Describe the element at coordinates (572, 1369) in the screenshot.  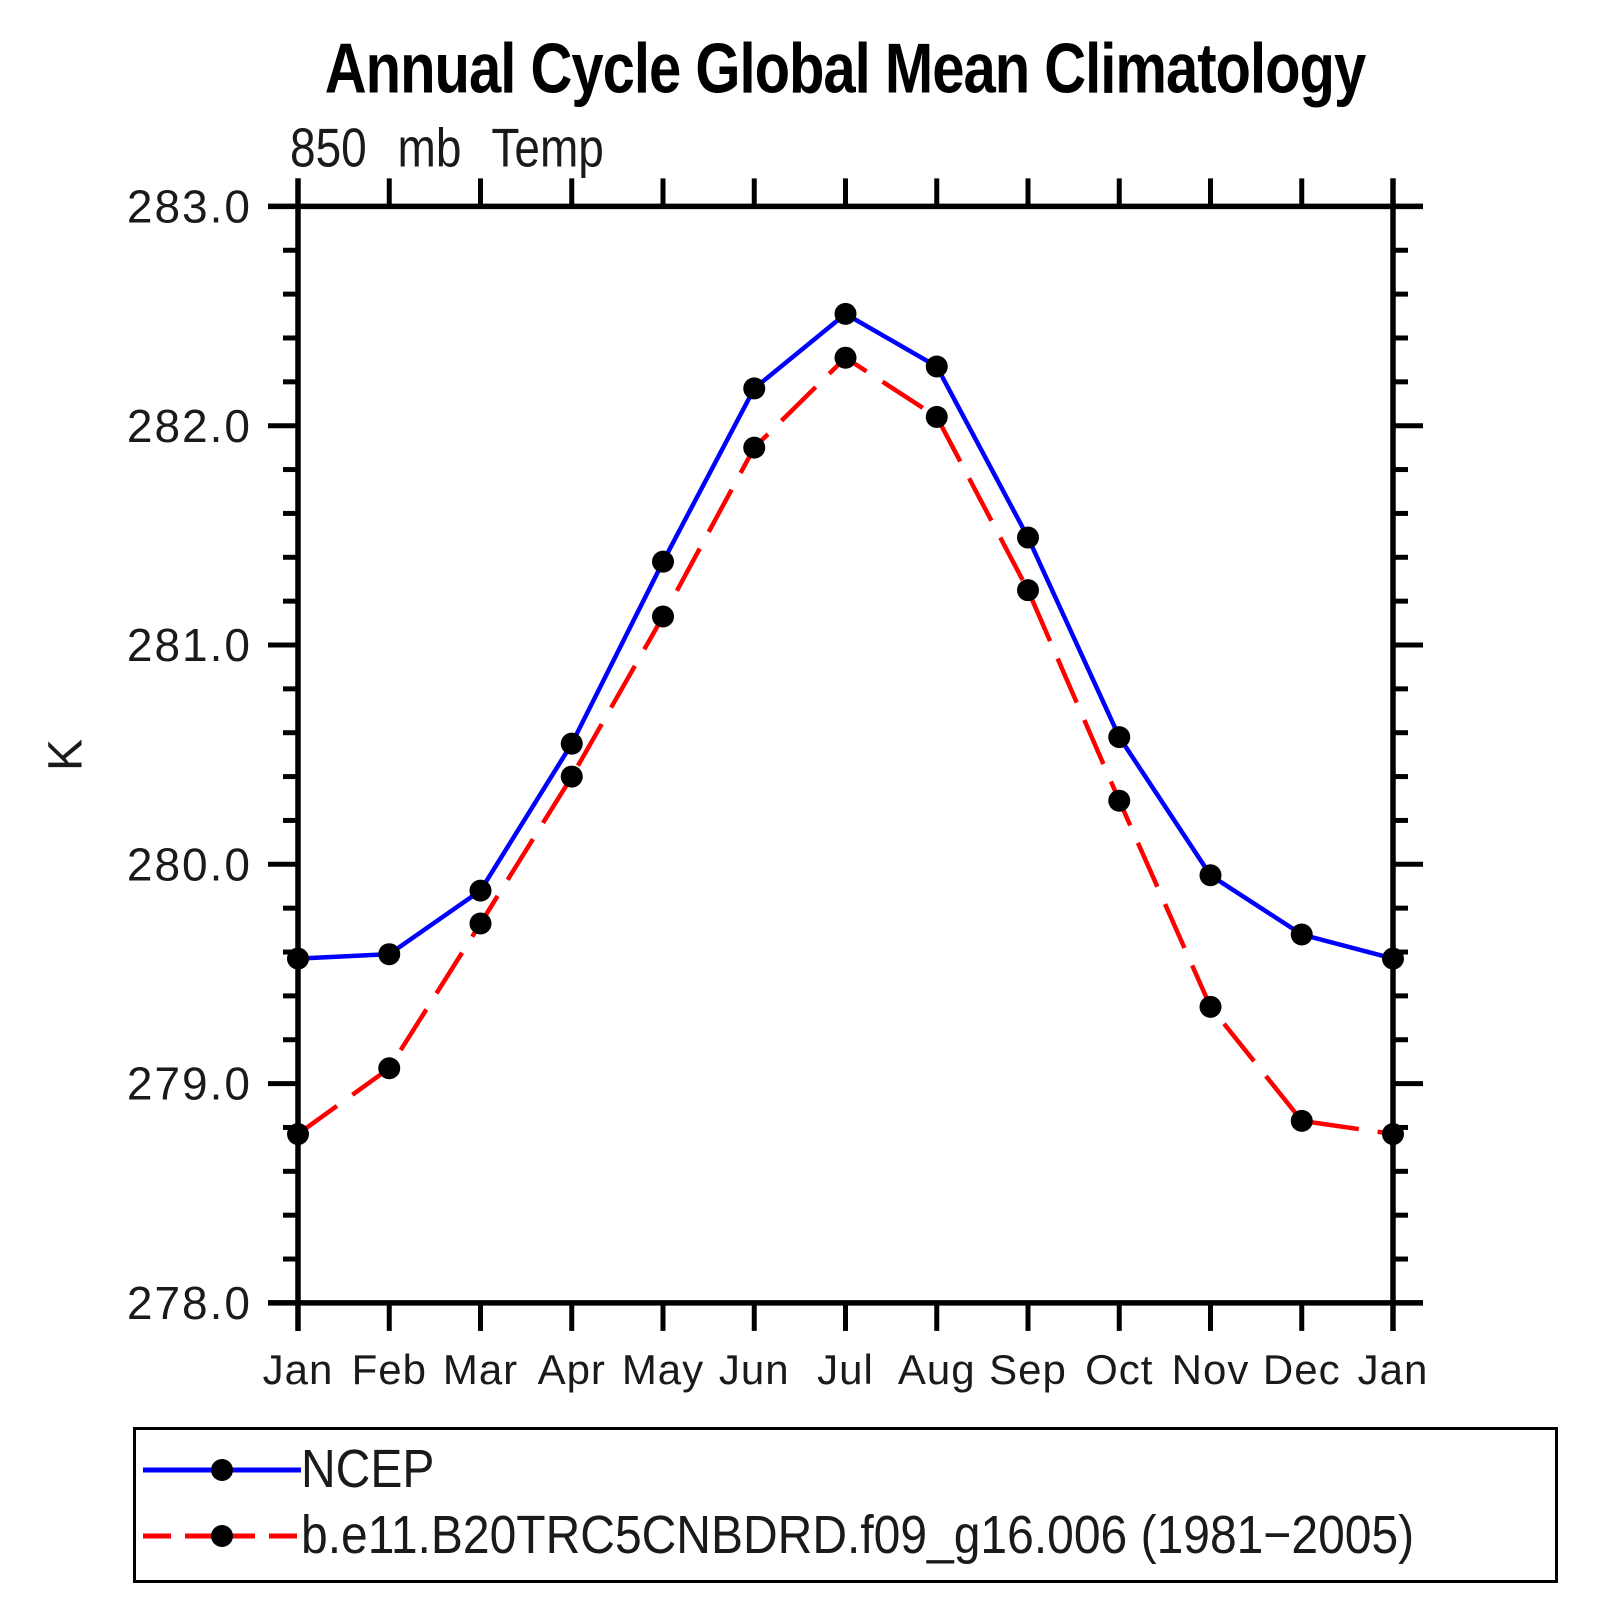
I see `x-tick-label: Apr` at that location.